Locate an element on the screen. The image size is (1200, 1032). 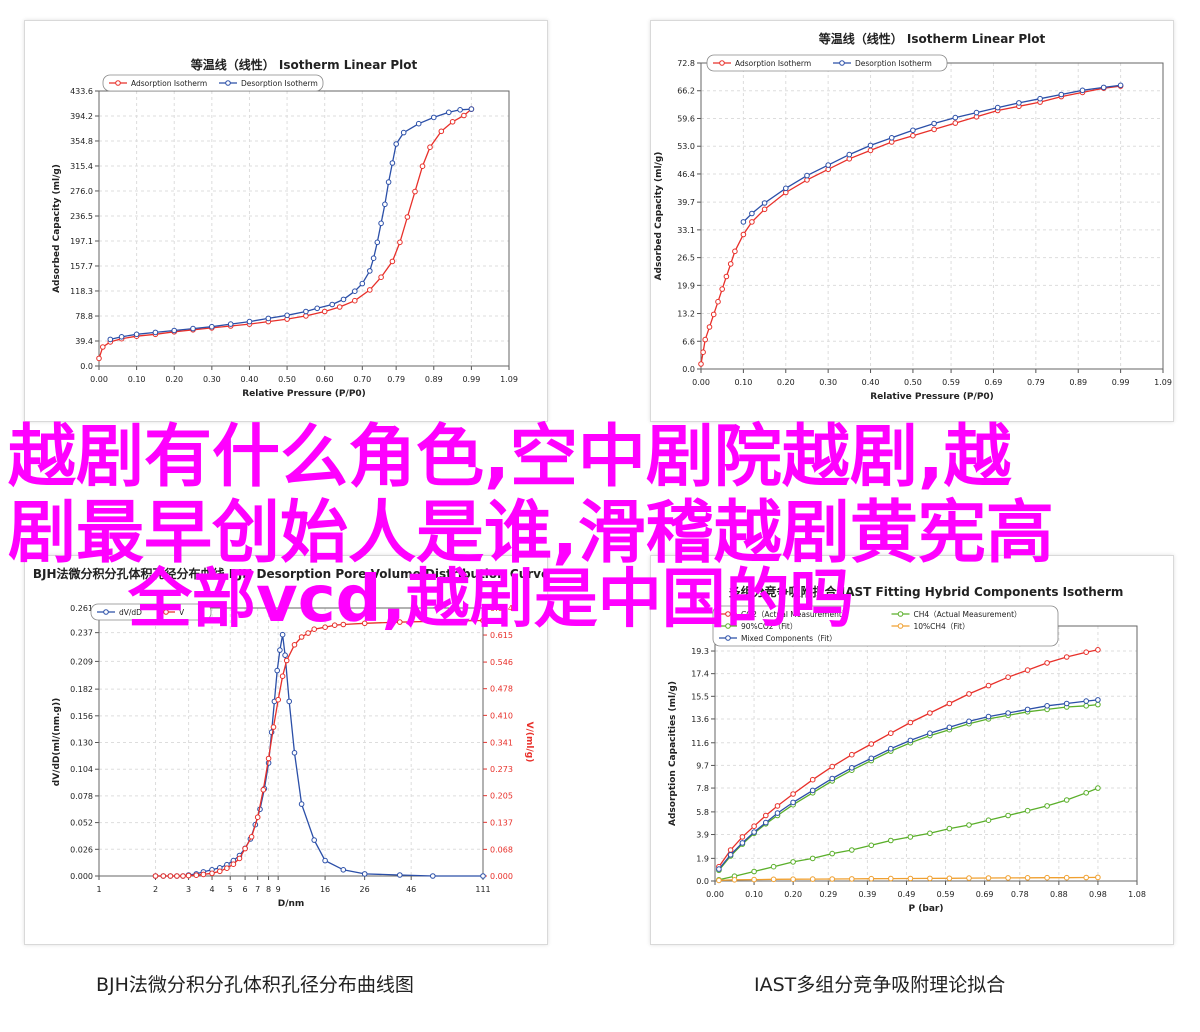
x-tick-label: 6 is located at coordinates (245, 889).